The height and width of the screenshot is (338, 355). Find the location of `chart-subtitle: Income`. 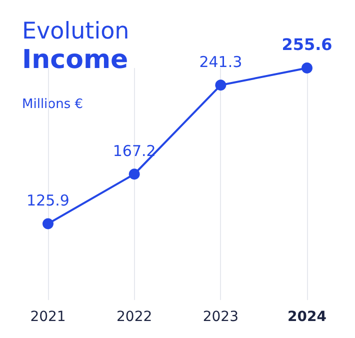

chart-subtitle: Income is located at coordinates (75, 60).